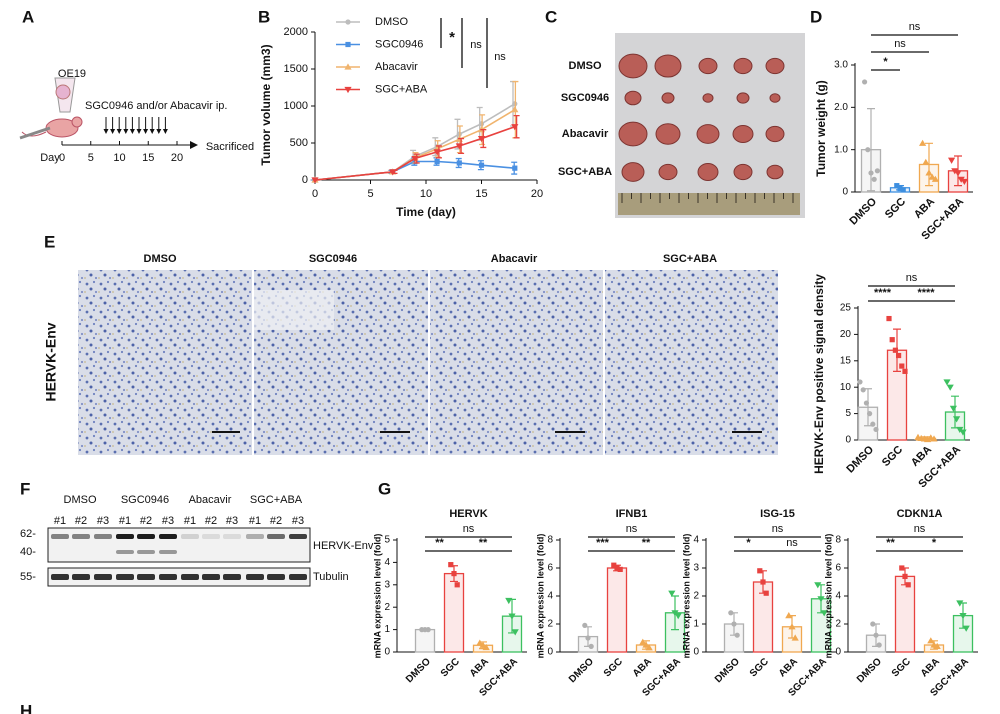  Describe the element at coordinates (51, 361) in the screenshot. I see `stain-label: HERVK-Env` at that location.